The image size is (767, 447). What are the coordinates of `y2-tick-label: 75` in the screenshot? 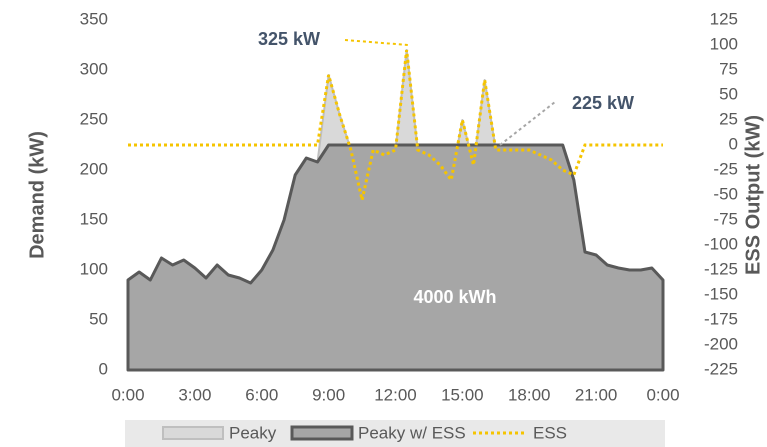 It's located at (728, 68).